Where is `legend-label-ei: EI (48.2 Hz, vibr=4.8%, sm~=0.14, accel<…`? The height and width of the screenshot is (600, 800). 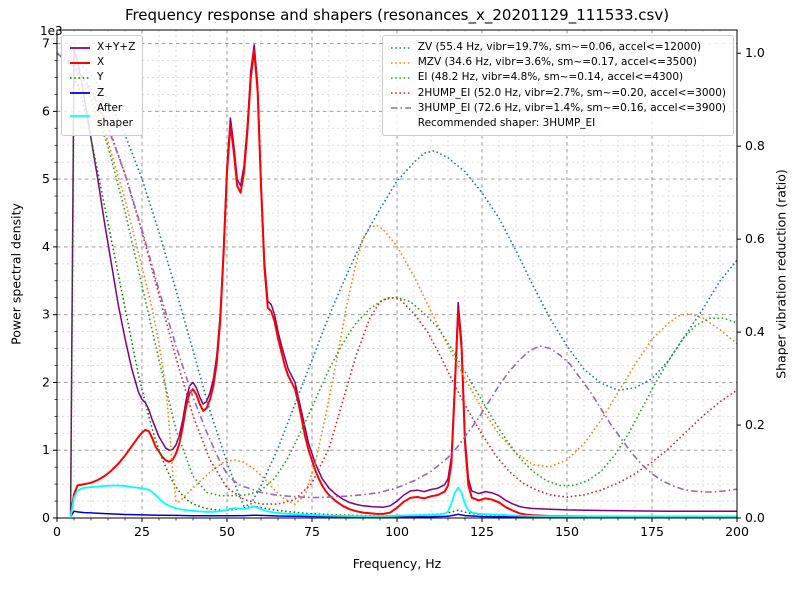
legend-label-ei: EI (48.2 Hz, vibr=4.8%, sm~=0.14, accel<… is located at coordinates (550, 77).